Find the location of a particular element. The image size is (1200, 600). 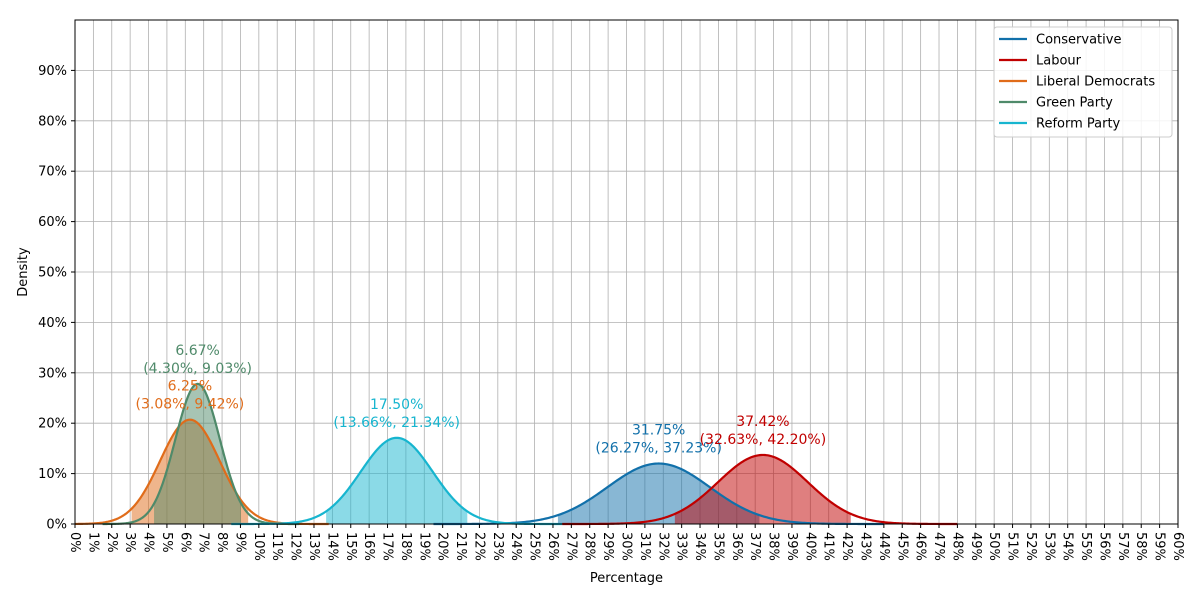

y-axis-ticks: 0% 10% 20% 30% 40% 50% 60% 70% 80% 90% is located at coordinates (56, 298).